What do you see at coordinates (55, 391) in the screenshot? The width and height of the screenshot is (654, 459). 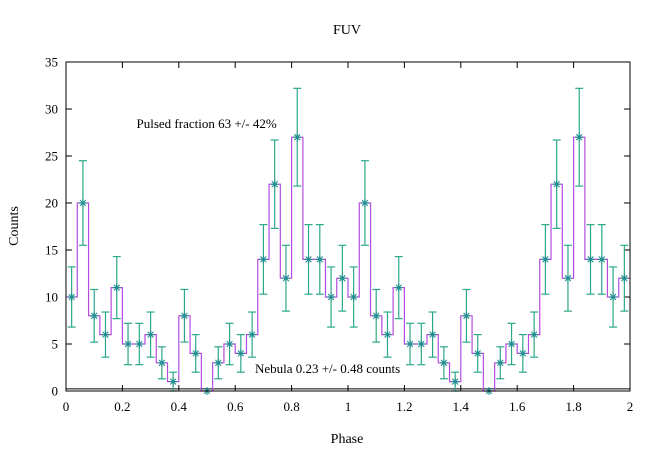 I see `y-tick-label: 0` at bounding box center [55, 391].